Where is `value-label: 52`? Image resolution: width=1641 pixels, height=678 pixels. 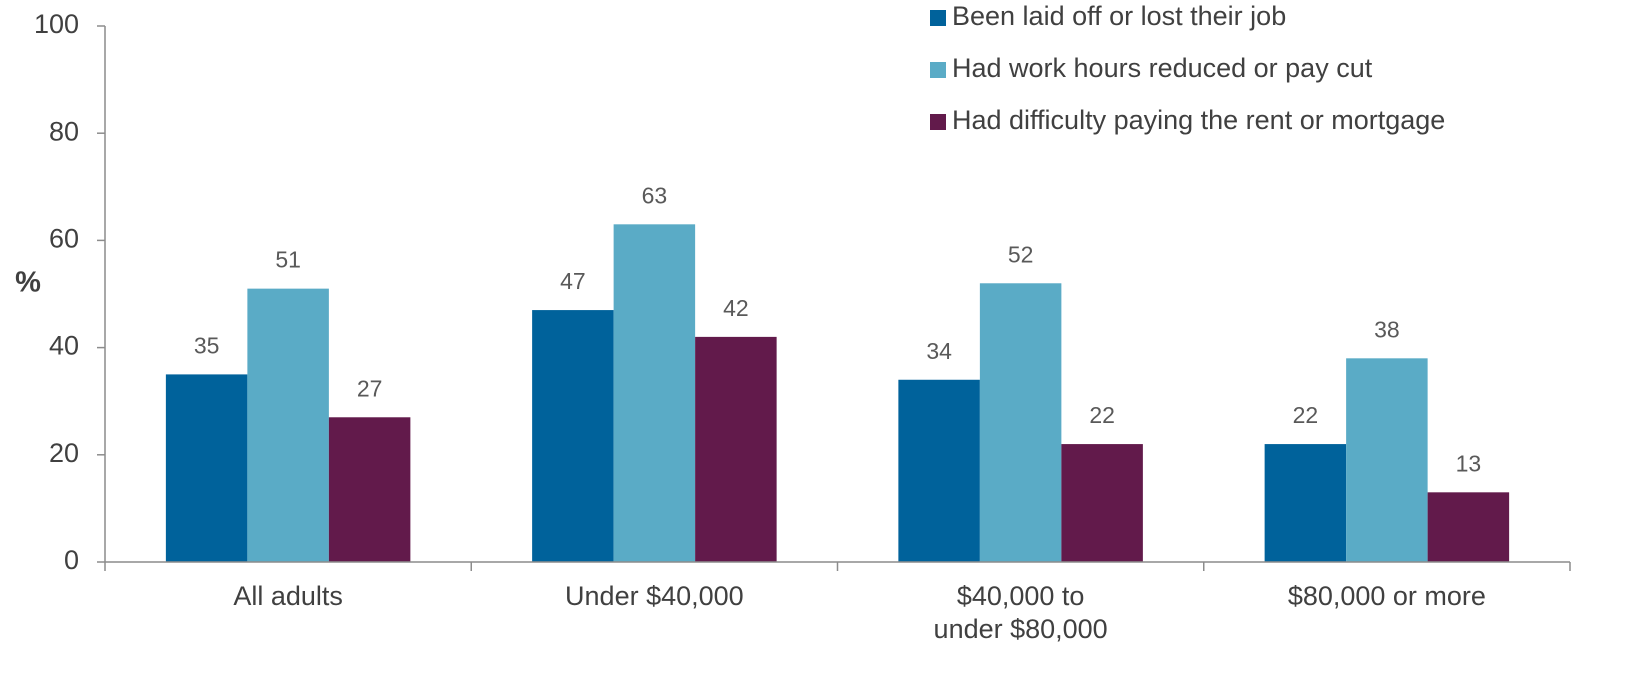 value-label: 52 is located at coordinates (1021, 254).